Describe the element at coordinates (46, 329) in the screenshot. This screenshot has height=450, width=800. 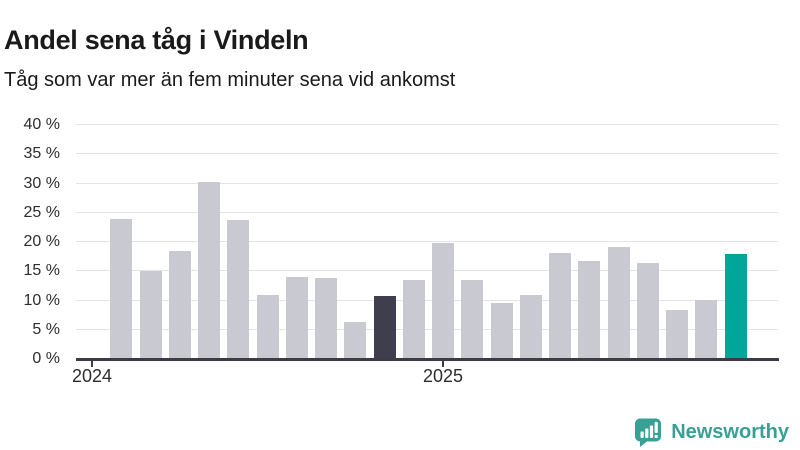
I see `y-tick-label: 5 %` at that location.